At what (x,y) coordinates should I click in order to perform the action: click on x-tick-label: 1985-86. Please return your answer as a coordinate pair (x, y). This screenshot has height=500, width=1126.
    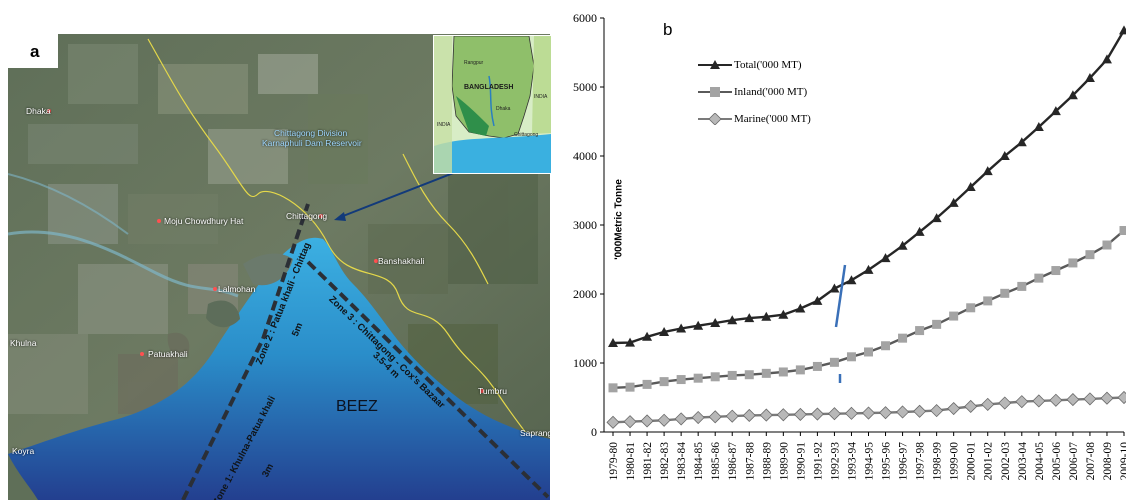
    Looking at the image, I should click on (716, 461).